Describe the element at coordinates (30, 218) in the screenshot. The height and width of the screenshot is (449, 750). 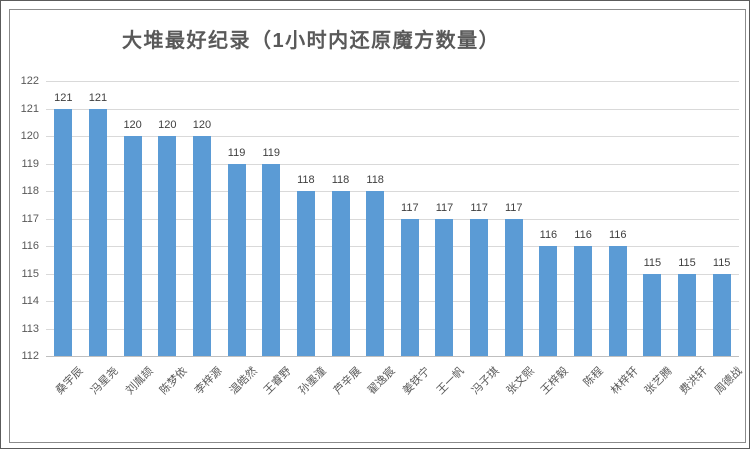
I see `y-axis-tick-label: 117` at that location.